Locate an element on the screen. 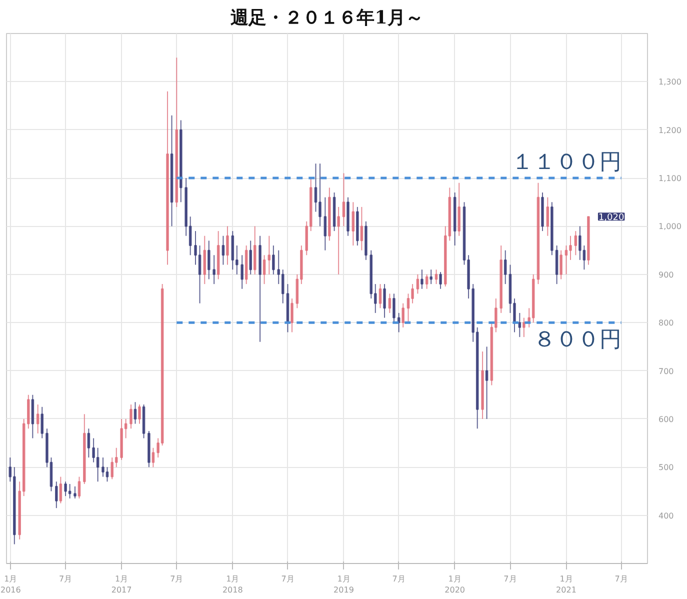 The height and width of the screenshot is (599, 687). y-tick-label: 500 is located at coordinates (666, 467).